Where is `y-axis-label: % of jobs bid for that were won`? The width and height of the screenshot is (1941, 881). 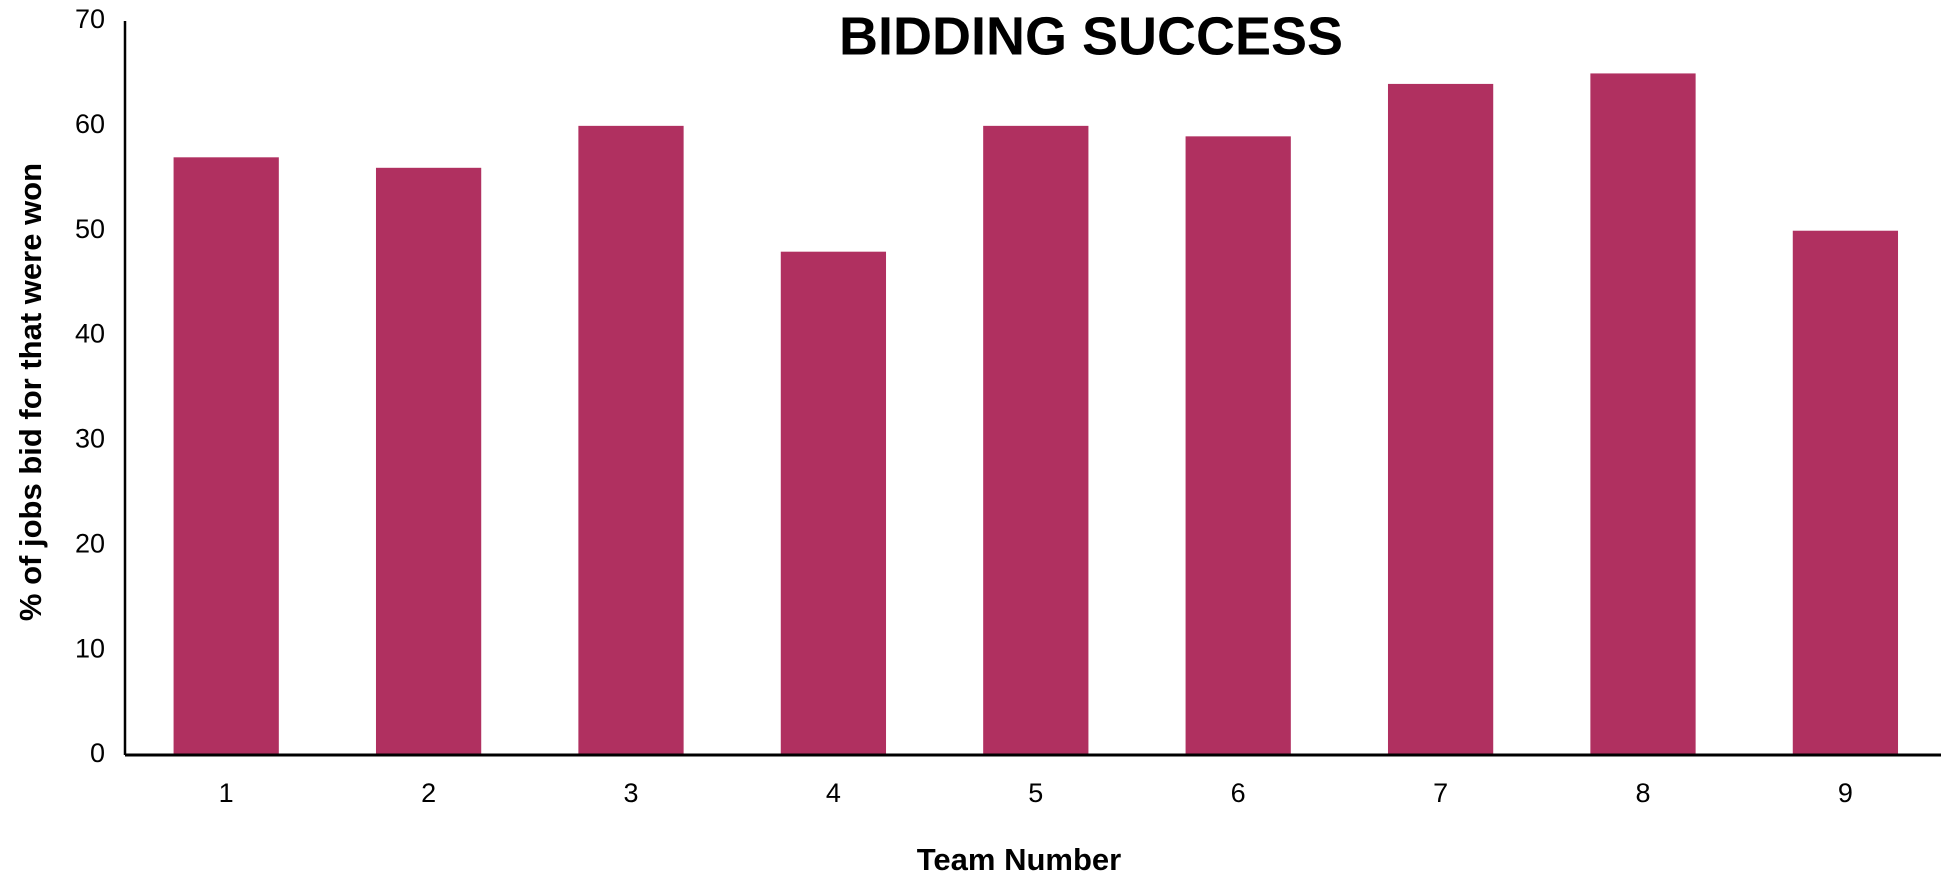
y-axis-label: % of jobs bid for that were won is located at coordinates (30, 392).